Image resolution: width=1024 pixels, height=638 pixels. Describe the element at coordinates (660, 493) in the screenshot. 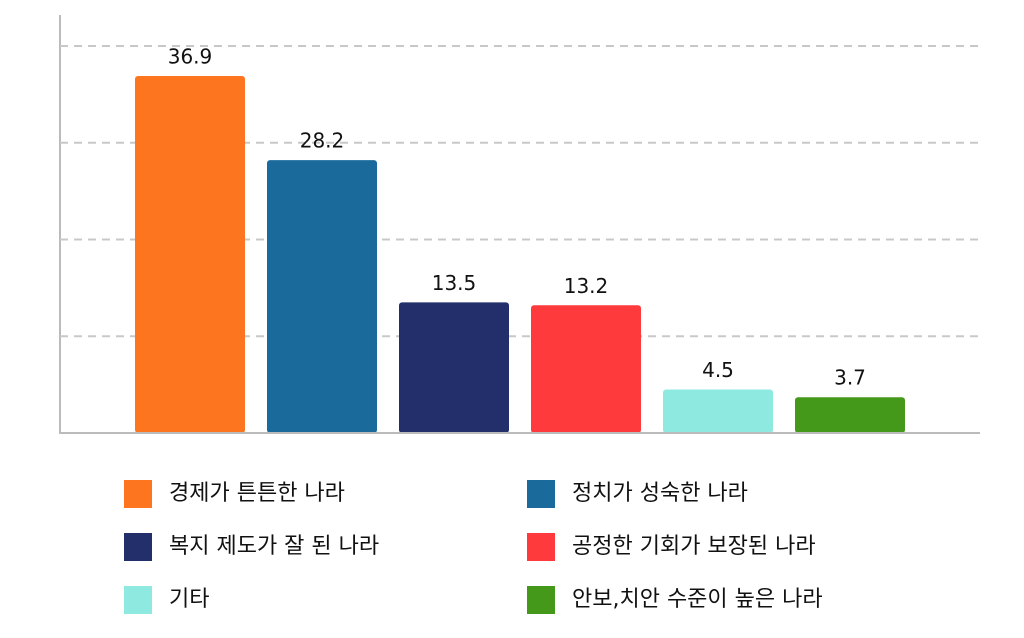

I see `legend-label: 정치가 성숙한 나라` at that location.